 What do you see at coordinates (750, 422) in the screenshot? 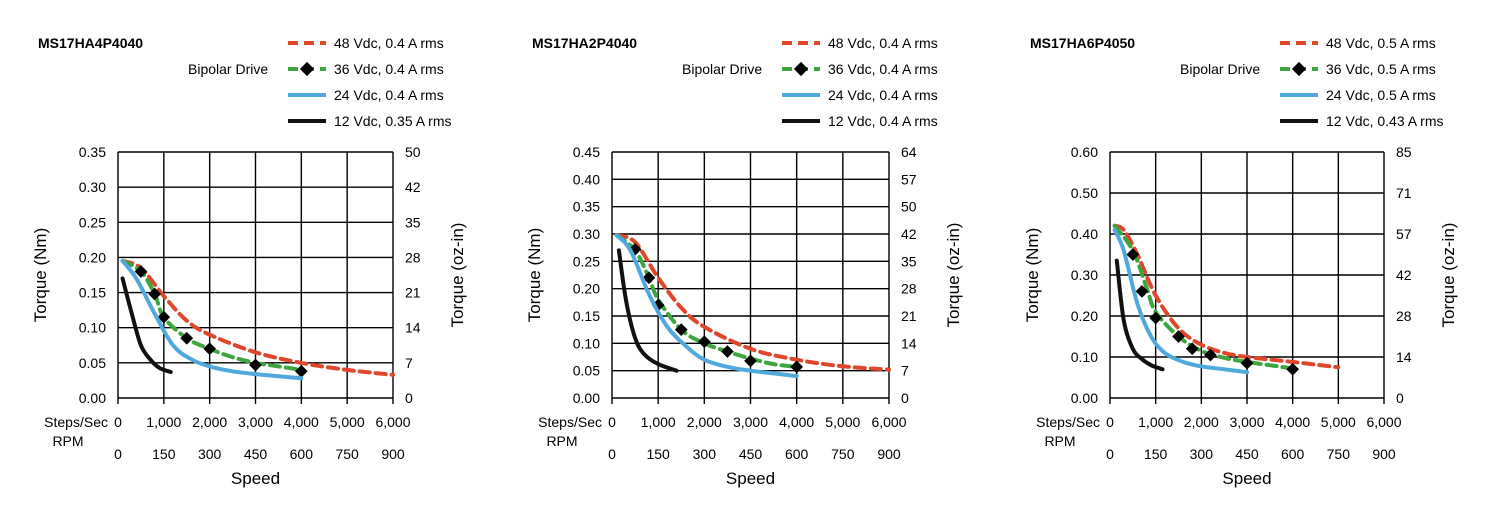
I see `x-steps-tick-label: 3,000` at bounding box center [750, 422].